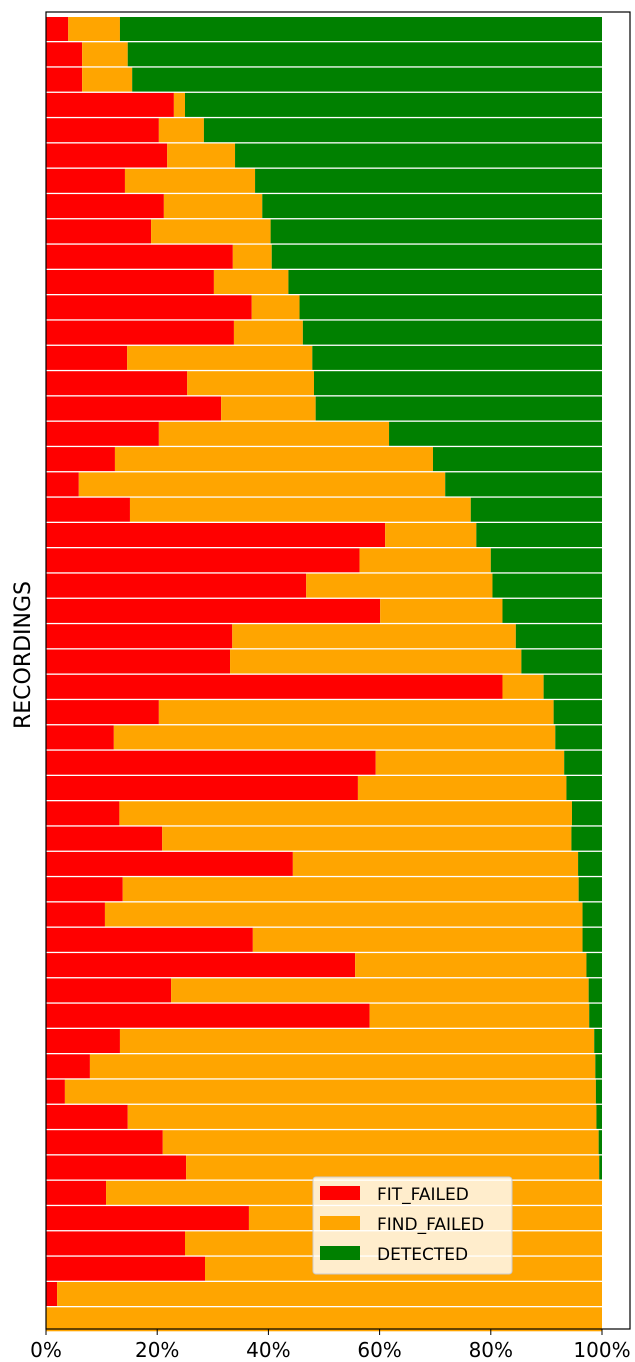 The width and height of the screenshot is (635, 1362). I want to click on x-tick-label: 20%, so click(157, 1350).